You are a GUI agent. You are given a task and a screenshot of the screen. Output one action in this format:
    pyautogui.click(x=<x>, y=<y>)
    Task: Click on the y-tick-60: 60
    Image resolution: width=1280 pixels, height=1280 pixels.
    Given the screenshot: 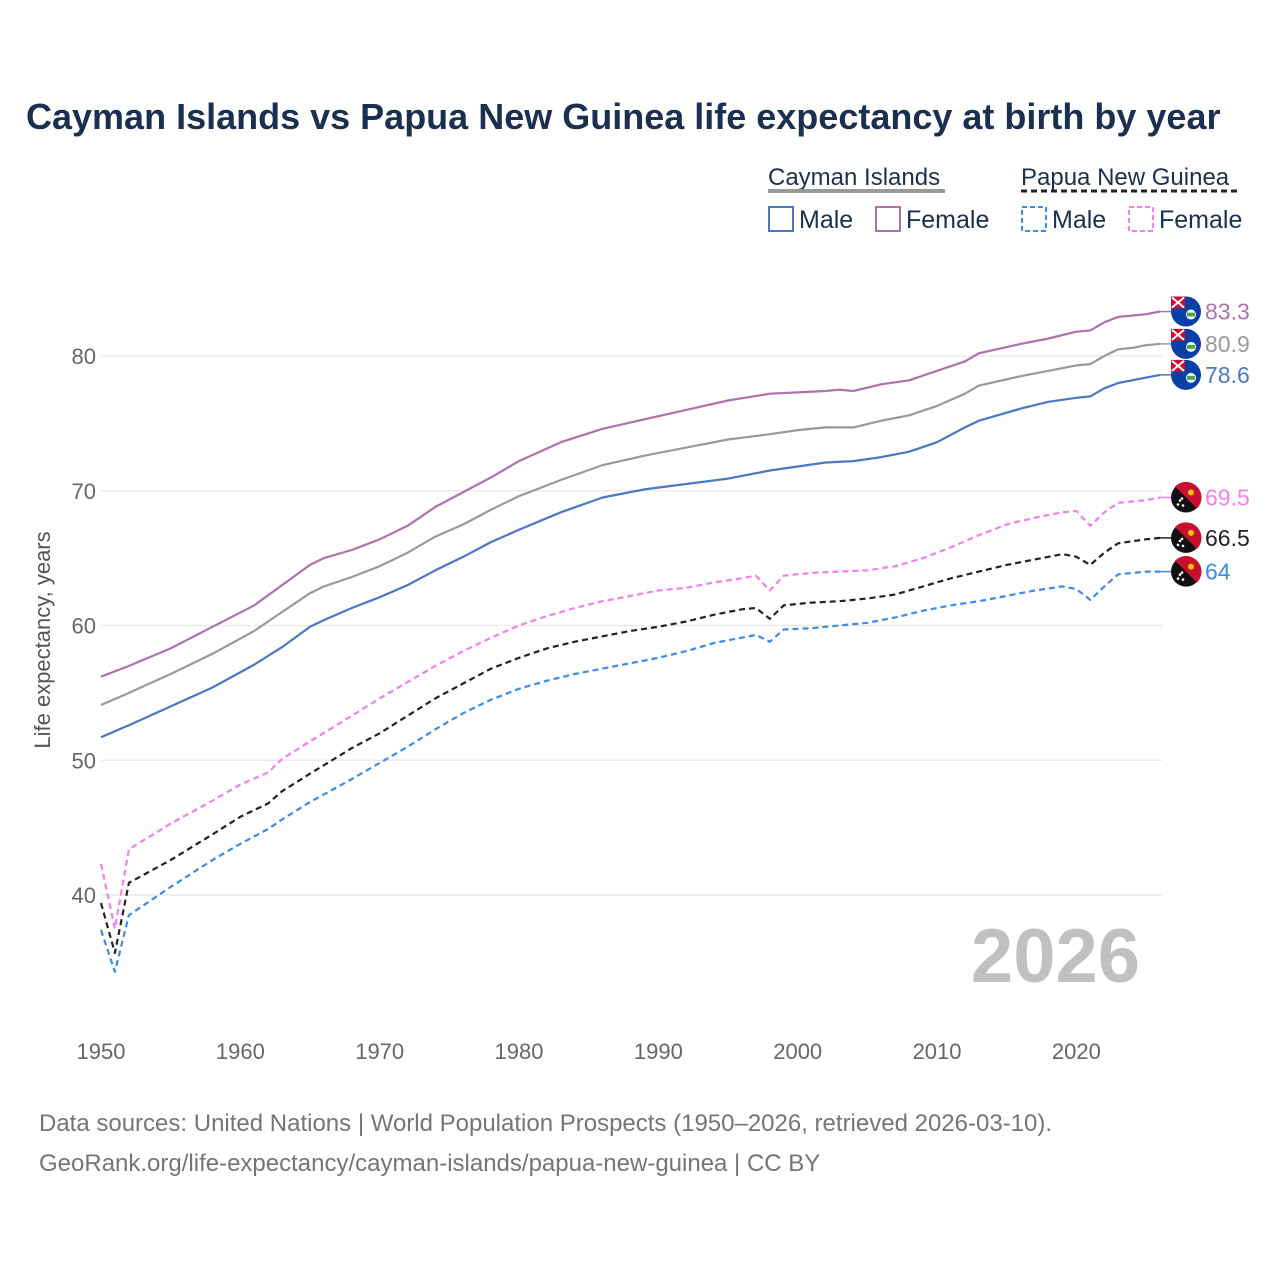 What is the action you would take?
    pyautogui.click(x=84, y=626)
    